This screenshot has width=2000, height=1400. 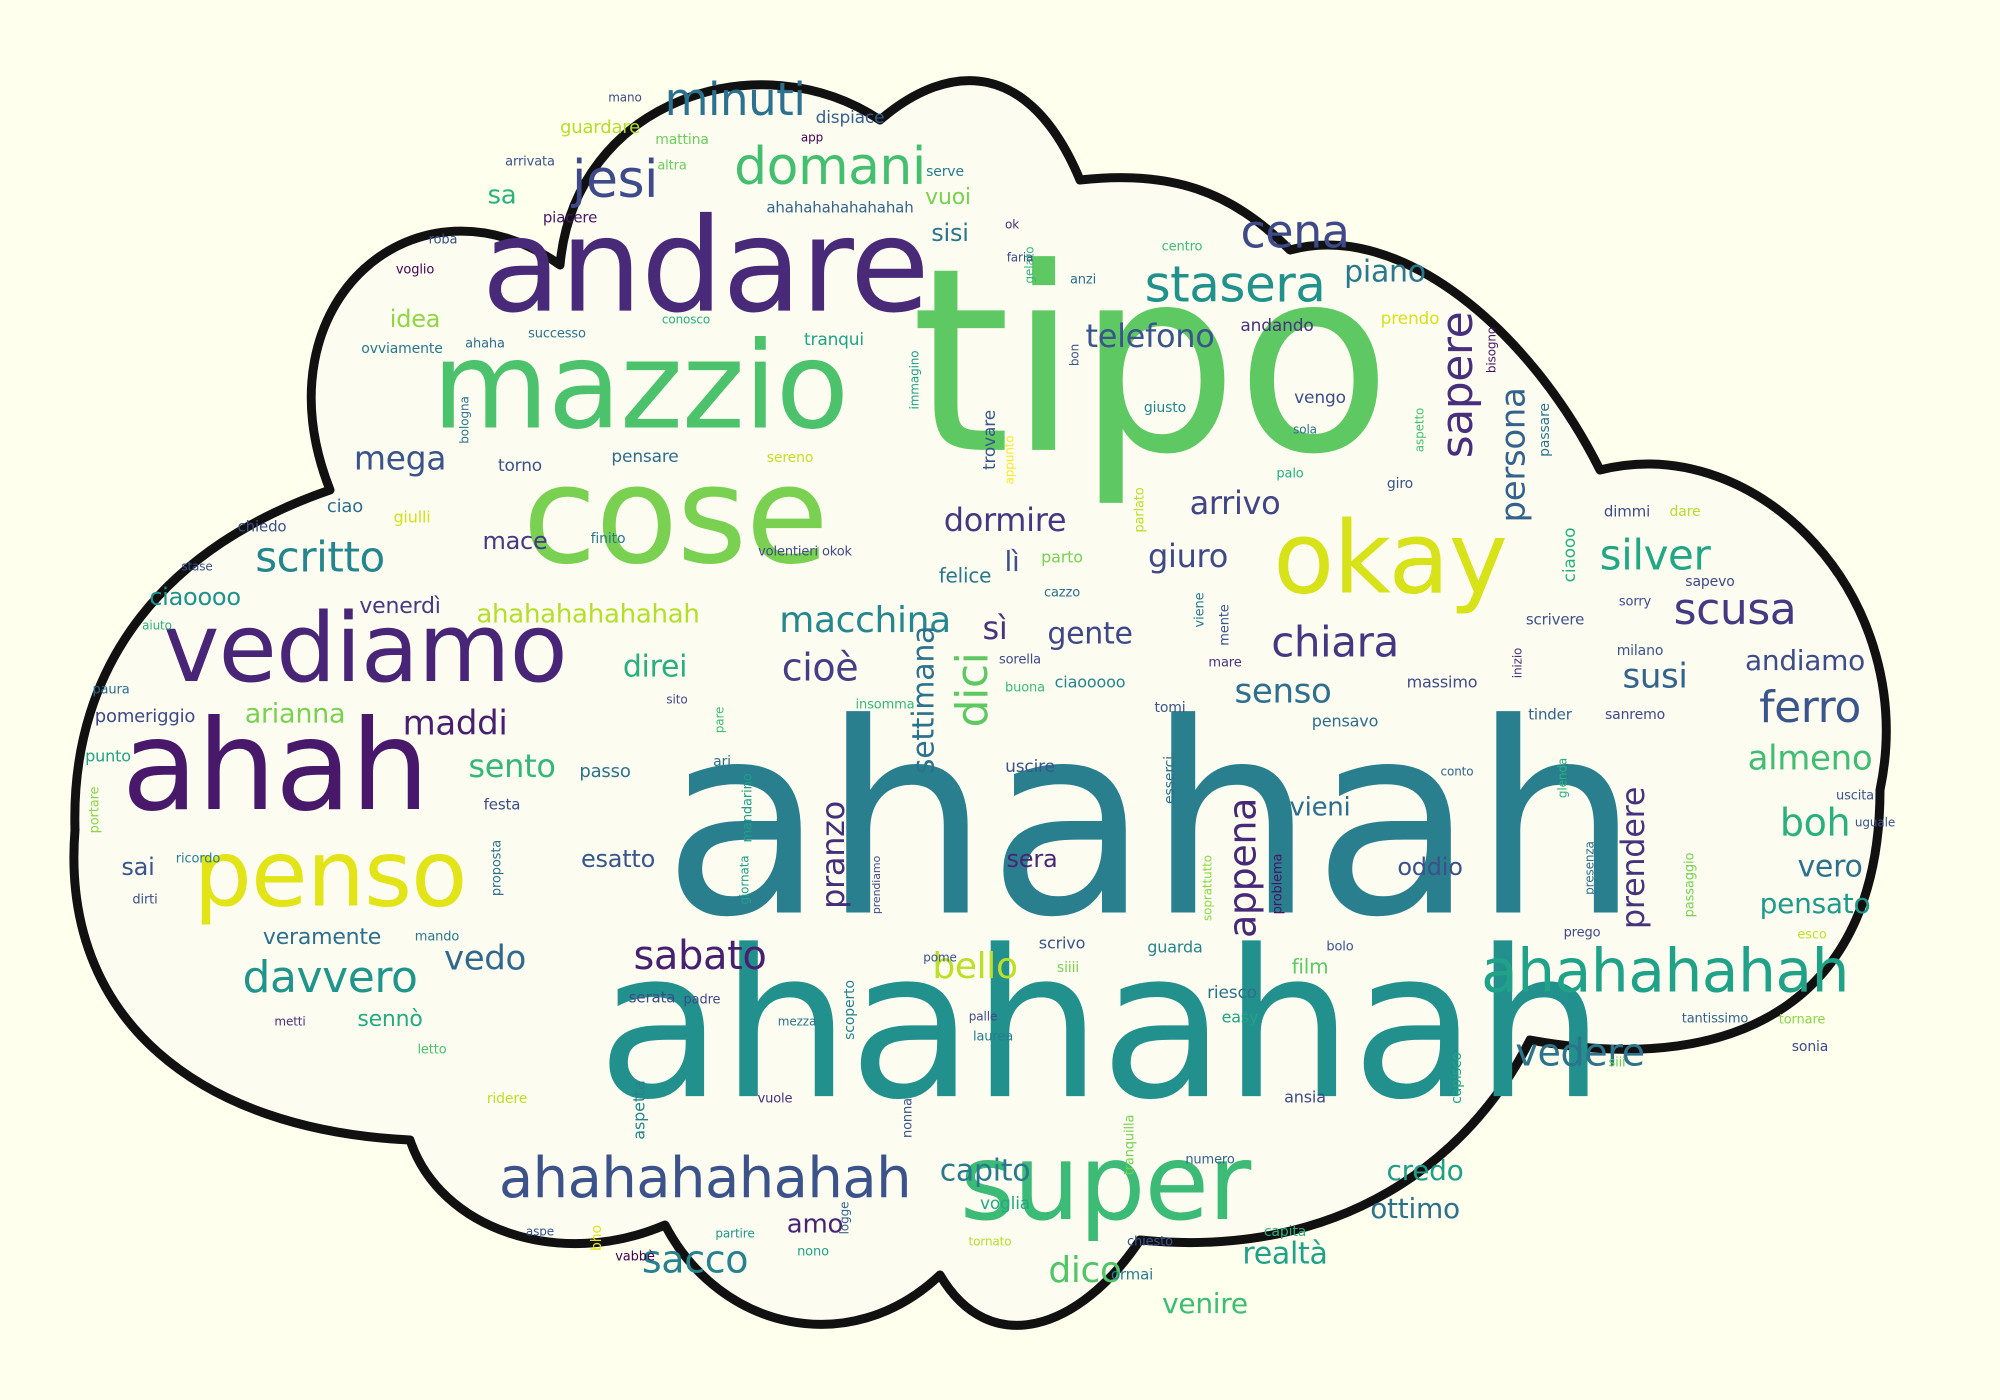 I want to click on word: viene, so click(x=1200, y=609).